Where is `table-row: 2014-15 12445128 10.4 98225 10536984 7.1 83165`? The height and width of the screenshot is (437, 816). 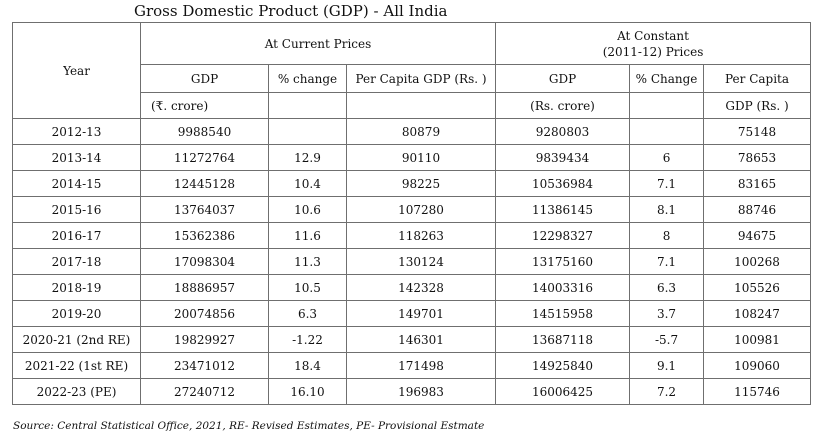 table-row: 2014-15 12445128 10.4 98225 10536984 7.1 83165 is located at coordinates (412, 183).